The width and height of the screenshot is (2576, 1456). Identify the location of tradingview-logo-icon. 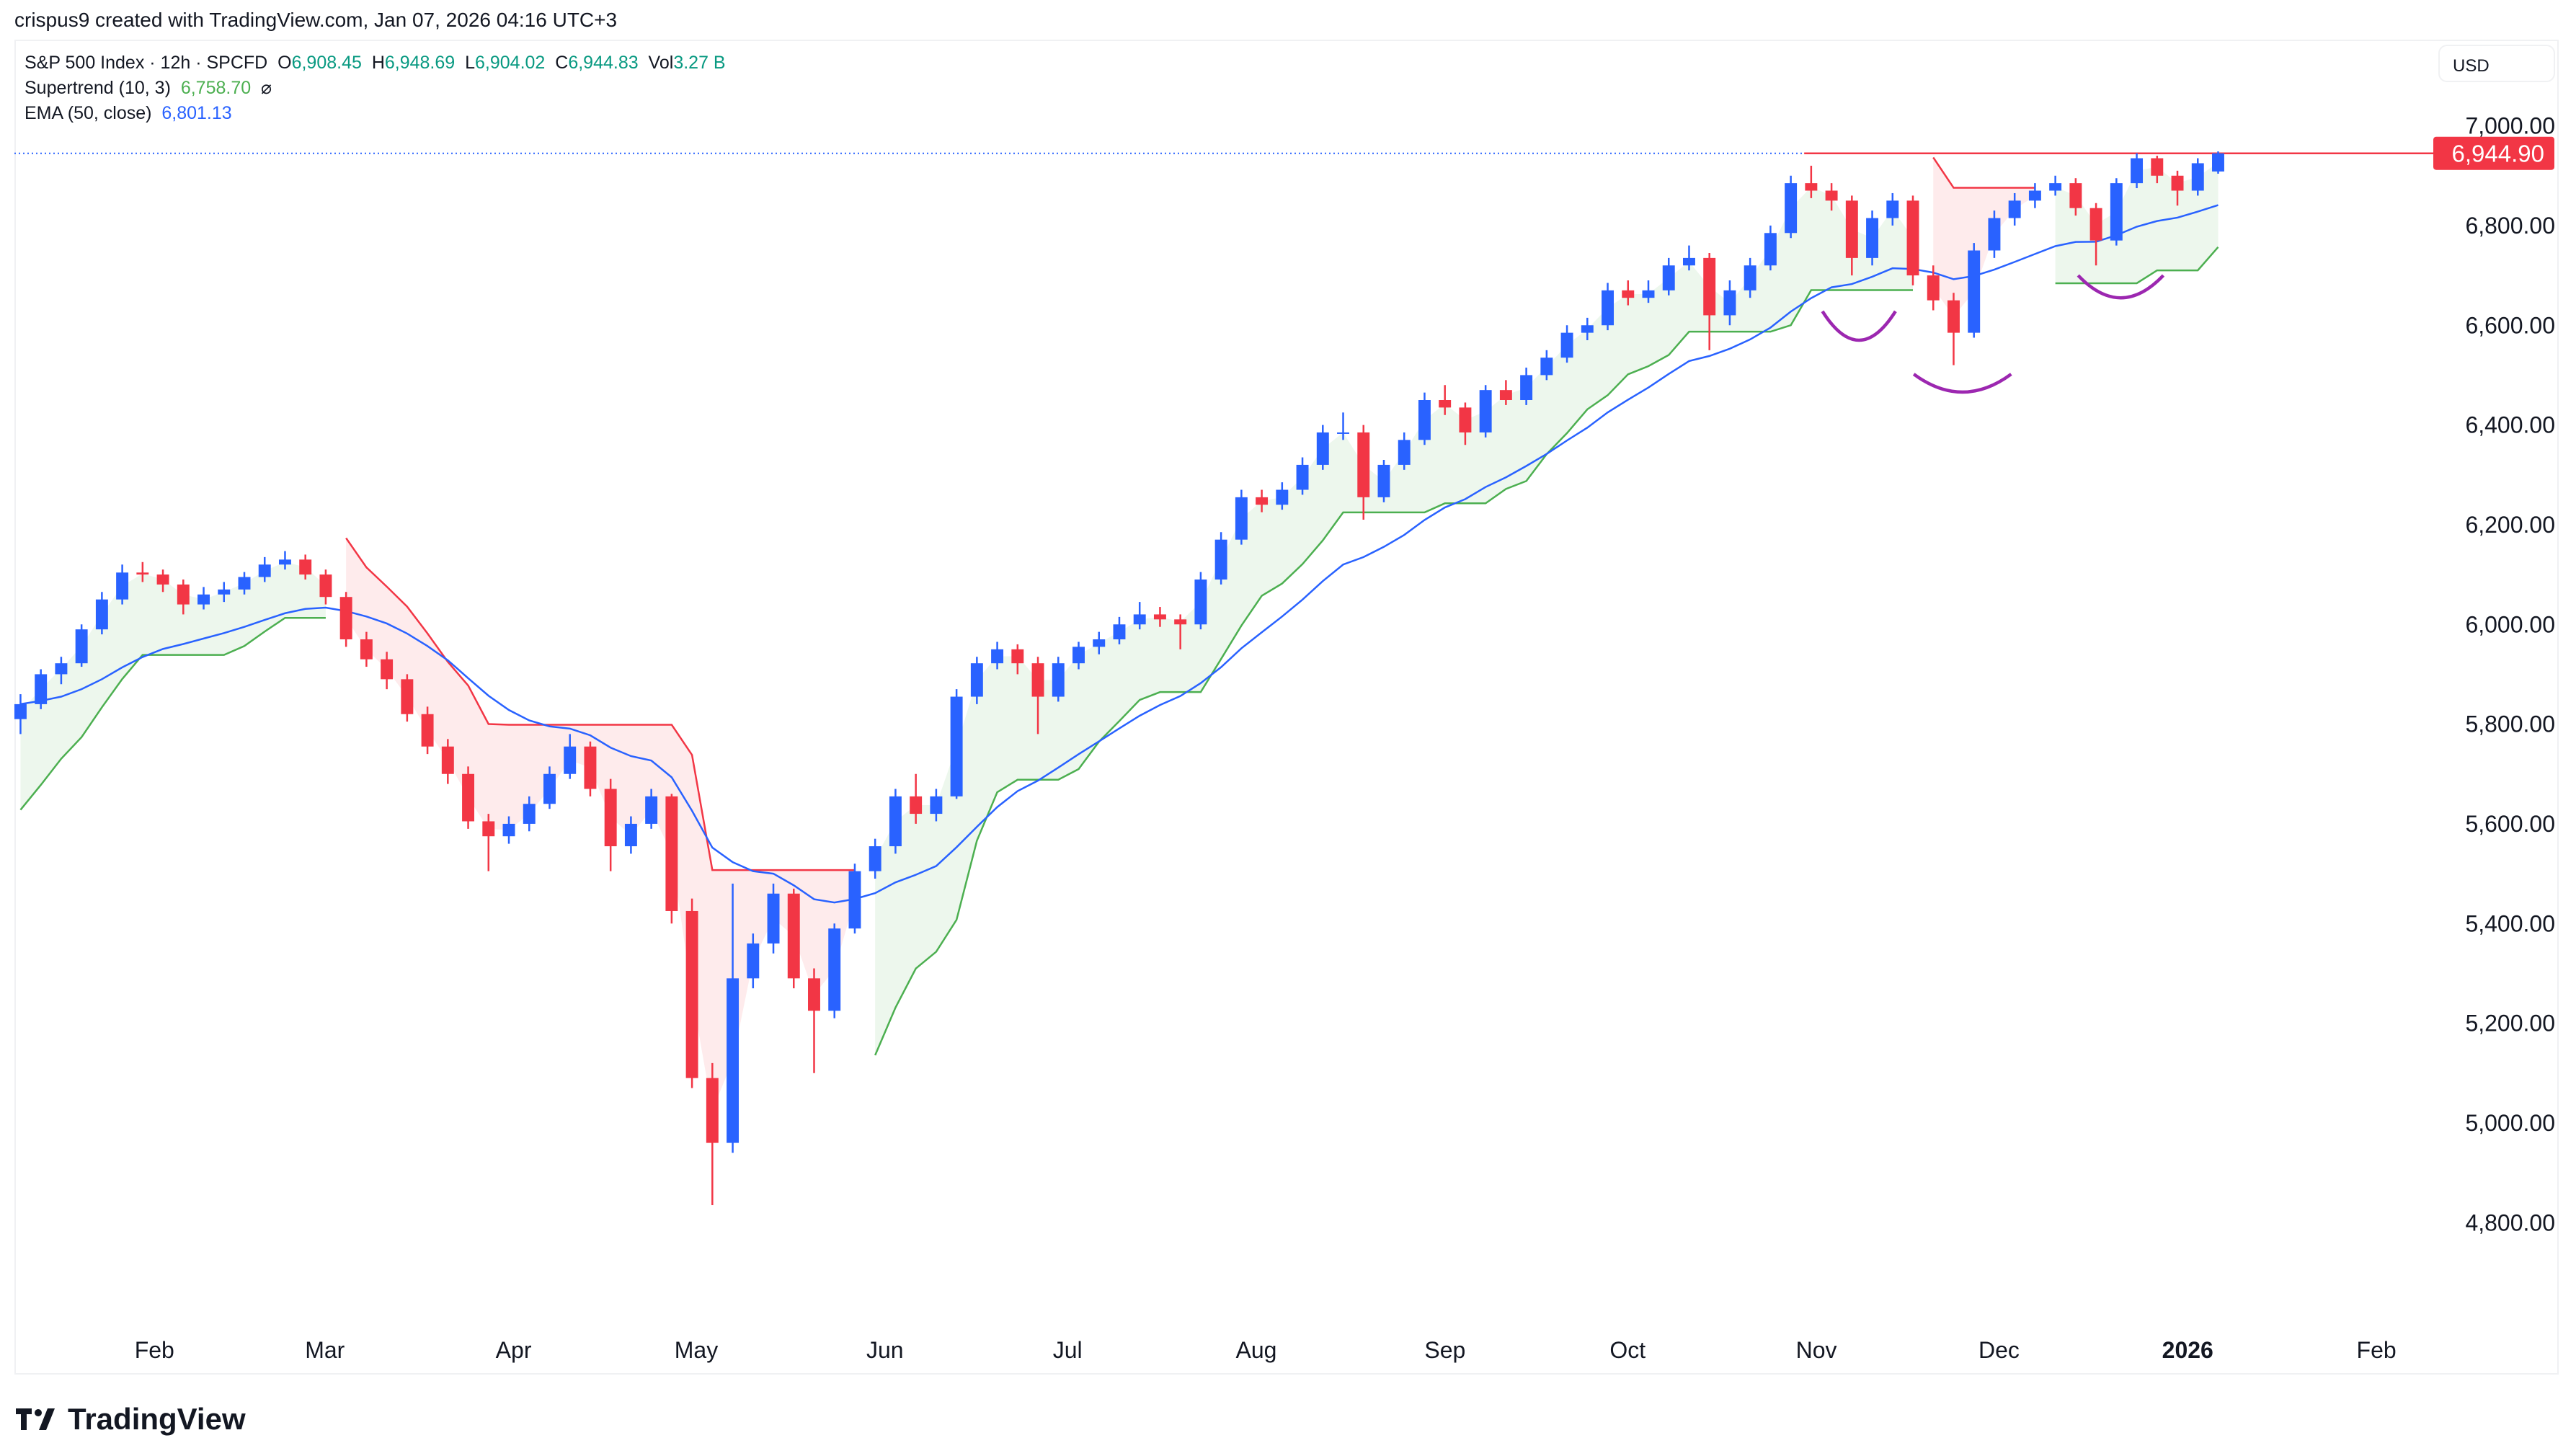
(35, 1419).